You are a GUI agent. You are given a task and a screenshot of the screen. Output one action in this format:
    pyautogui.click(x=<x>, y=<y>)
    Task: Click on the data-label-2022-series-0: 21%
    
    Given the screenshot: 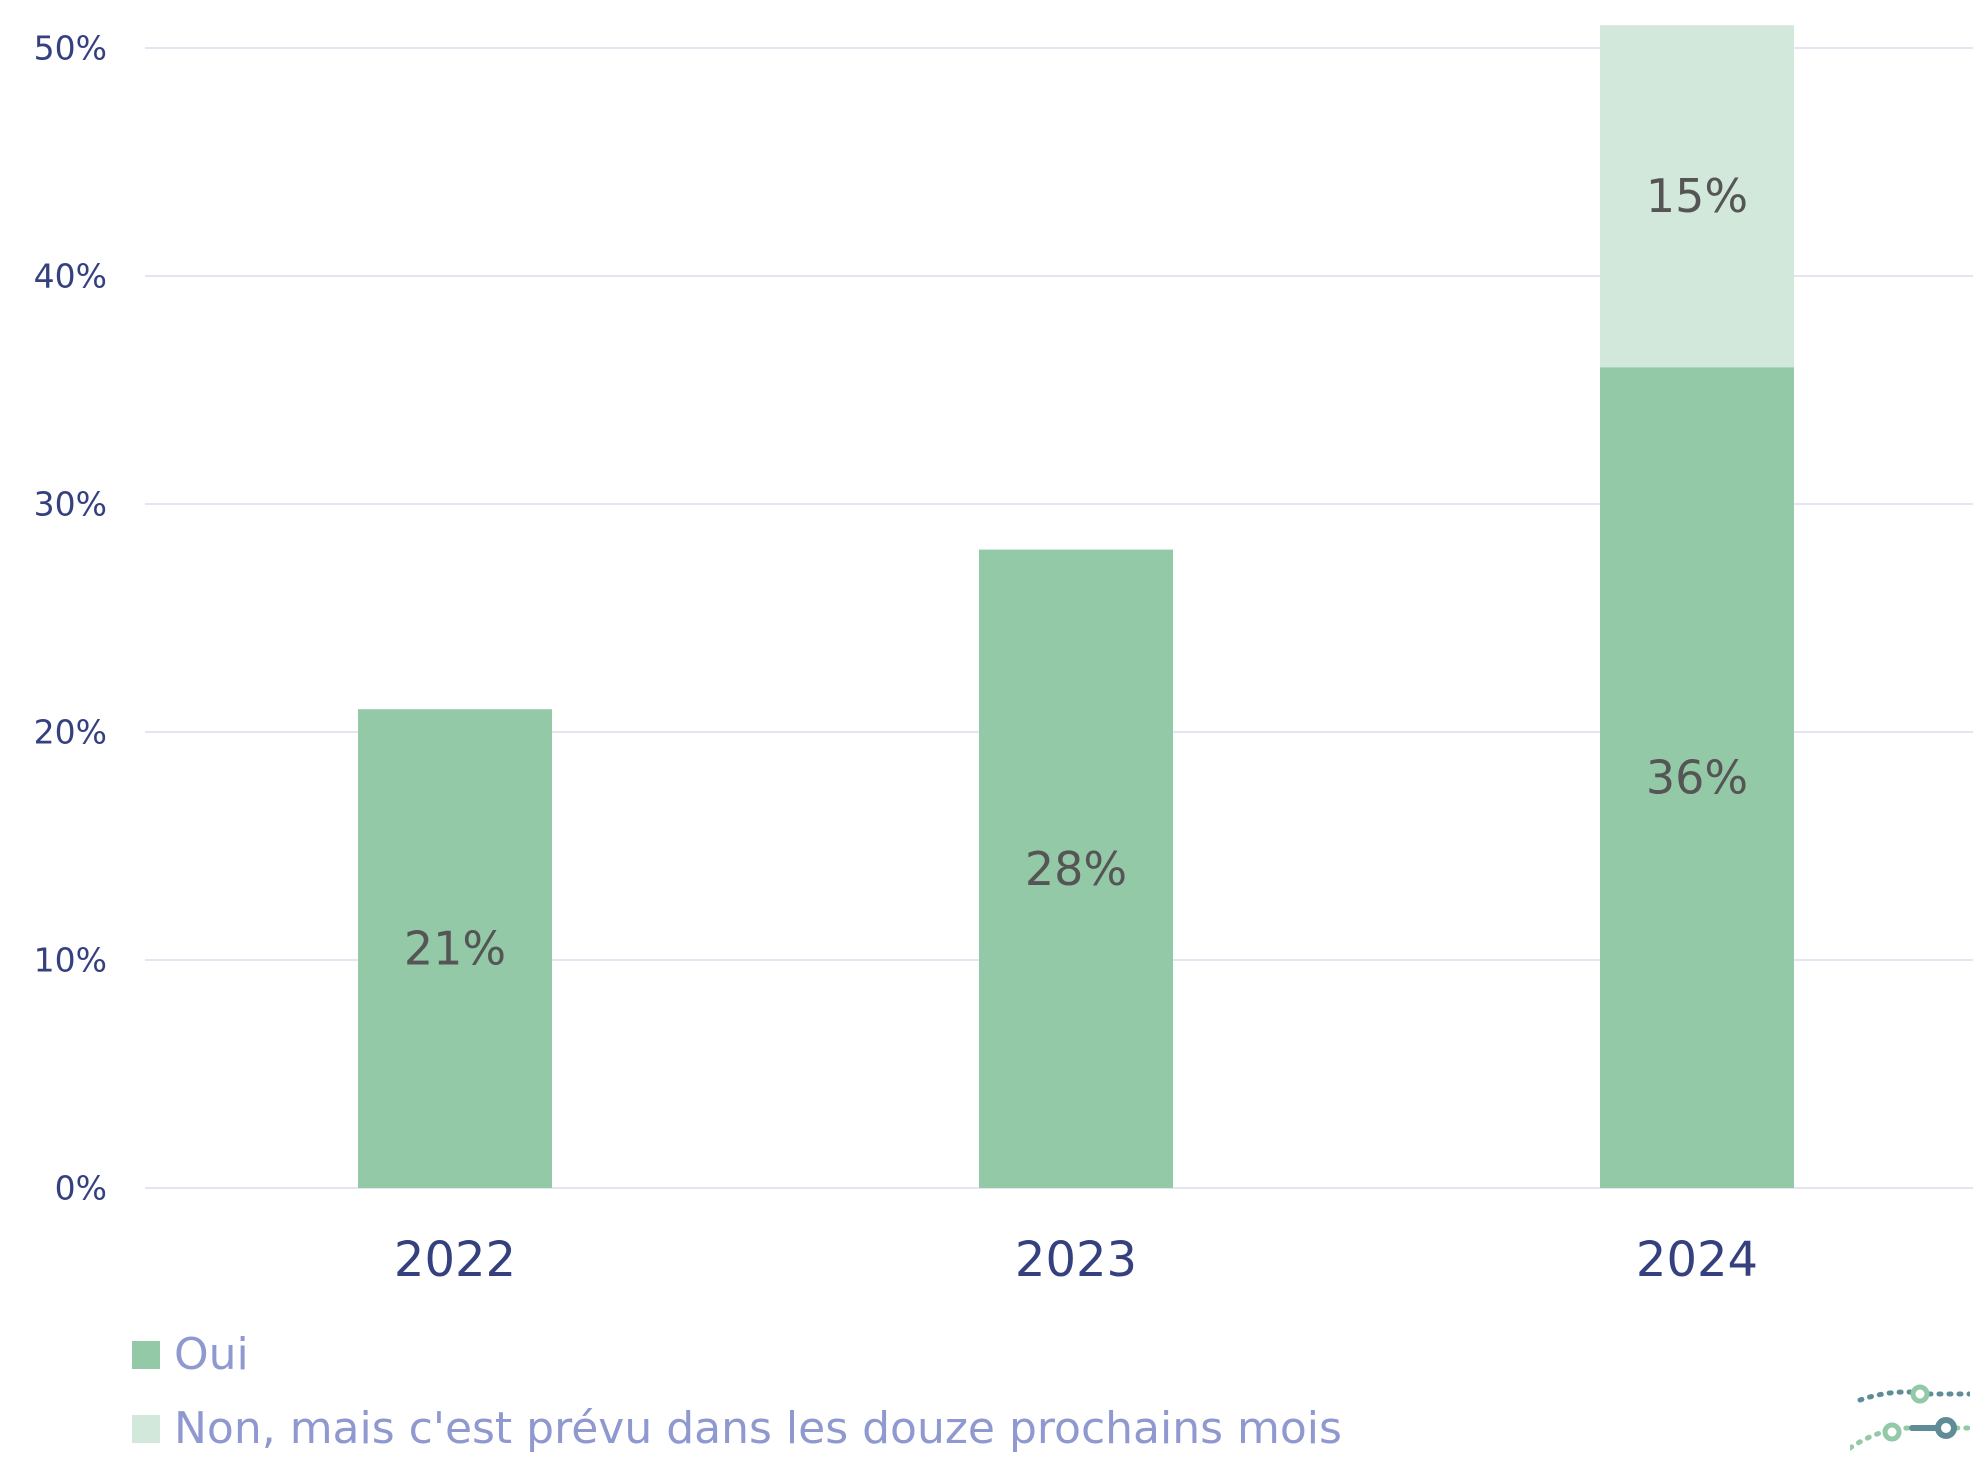 What is the action you would take?
    pyautogui.click(x=455, y=949)
    